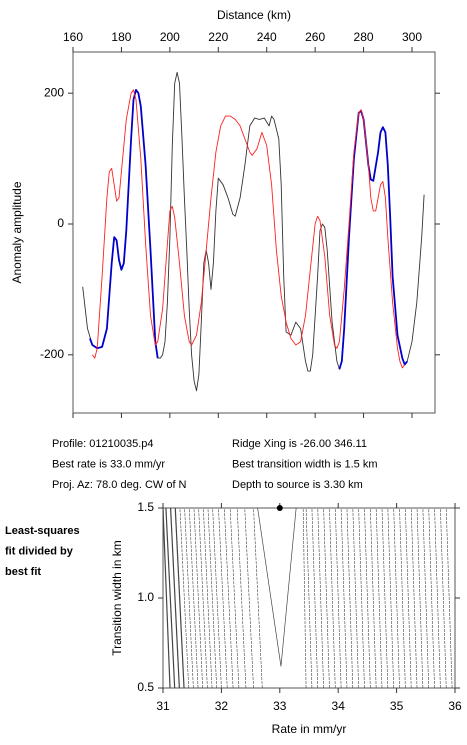  I want to click on x-tick-label: 260, so click(315, 37).